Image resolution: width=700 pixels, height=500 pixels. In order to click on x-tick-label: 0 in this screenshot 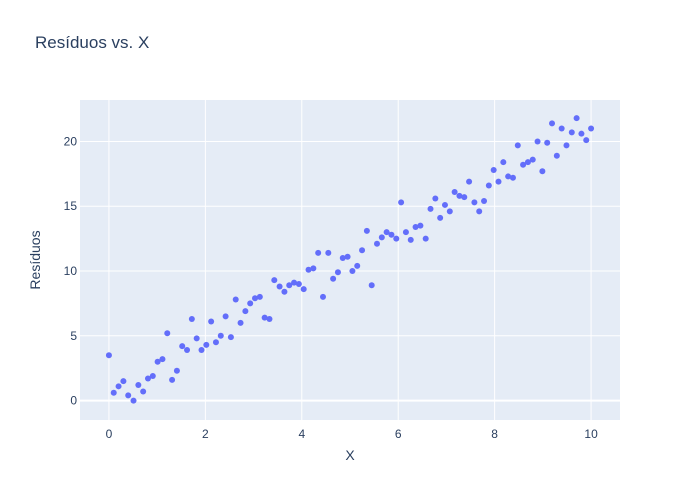, I will do `click(109, 434)`.